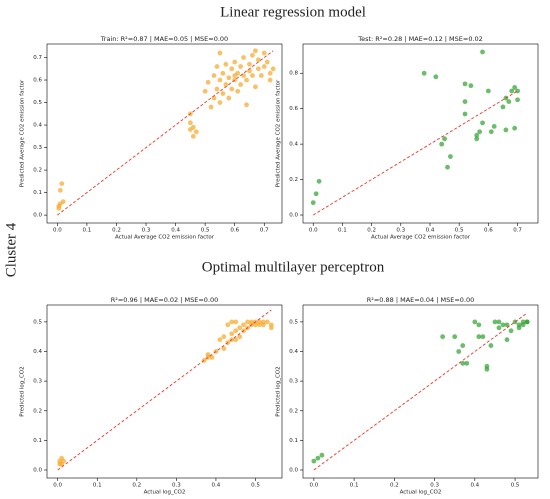 The image size is (550, 499). Describe the element at coordinates (488, 231) in the screenshot. I see `x-tick-label: 0.6` at that location.